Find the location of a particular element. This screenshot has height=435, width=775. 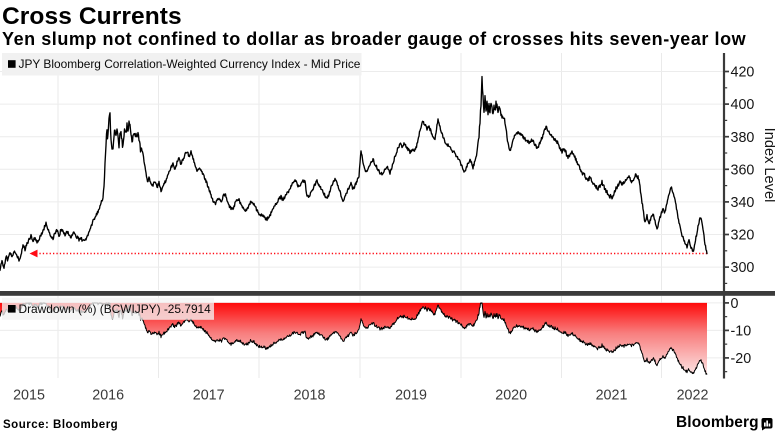

svg-text: 400 is located at coordinates (743, 105).